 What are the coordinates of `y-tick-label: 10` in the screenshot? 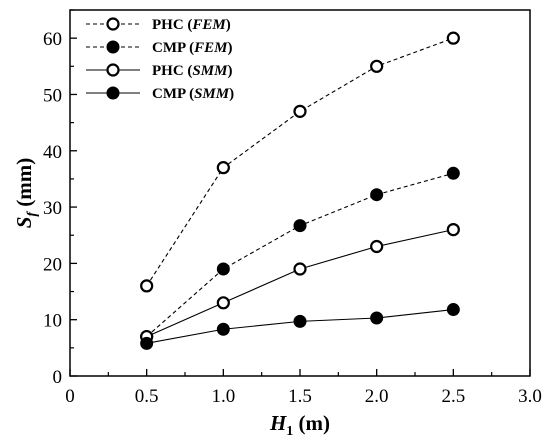 It's located at (52, 321).